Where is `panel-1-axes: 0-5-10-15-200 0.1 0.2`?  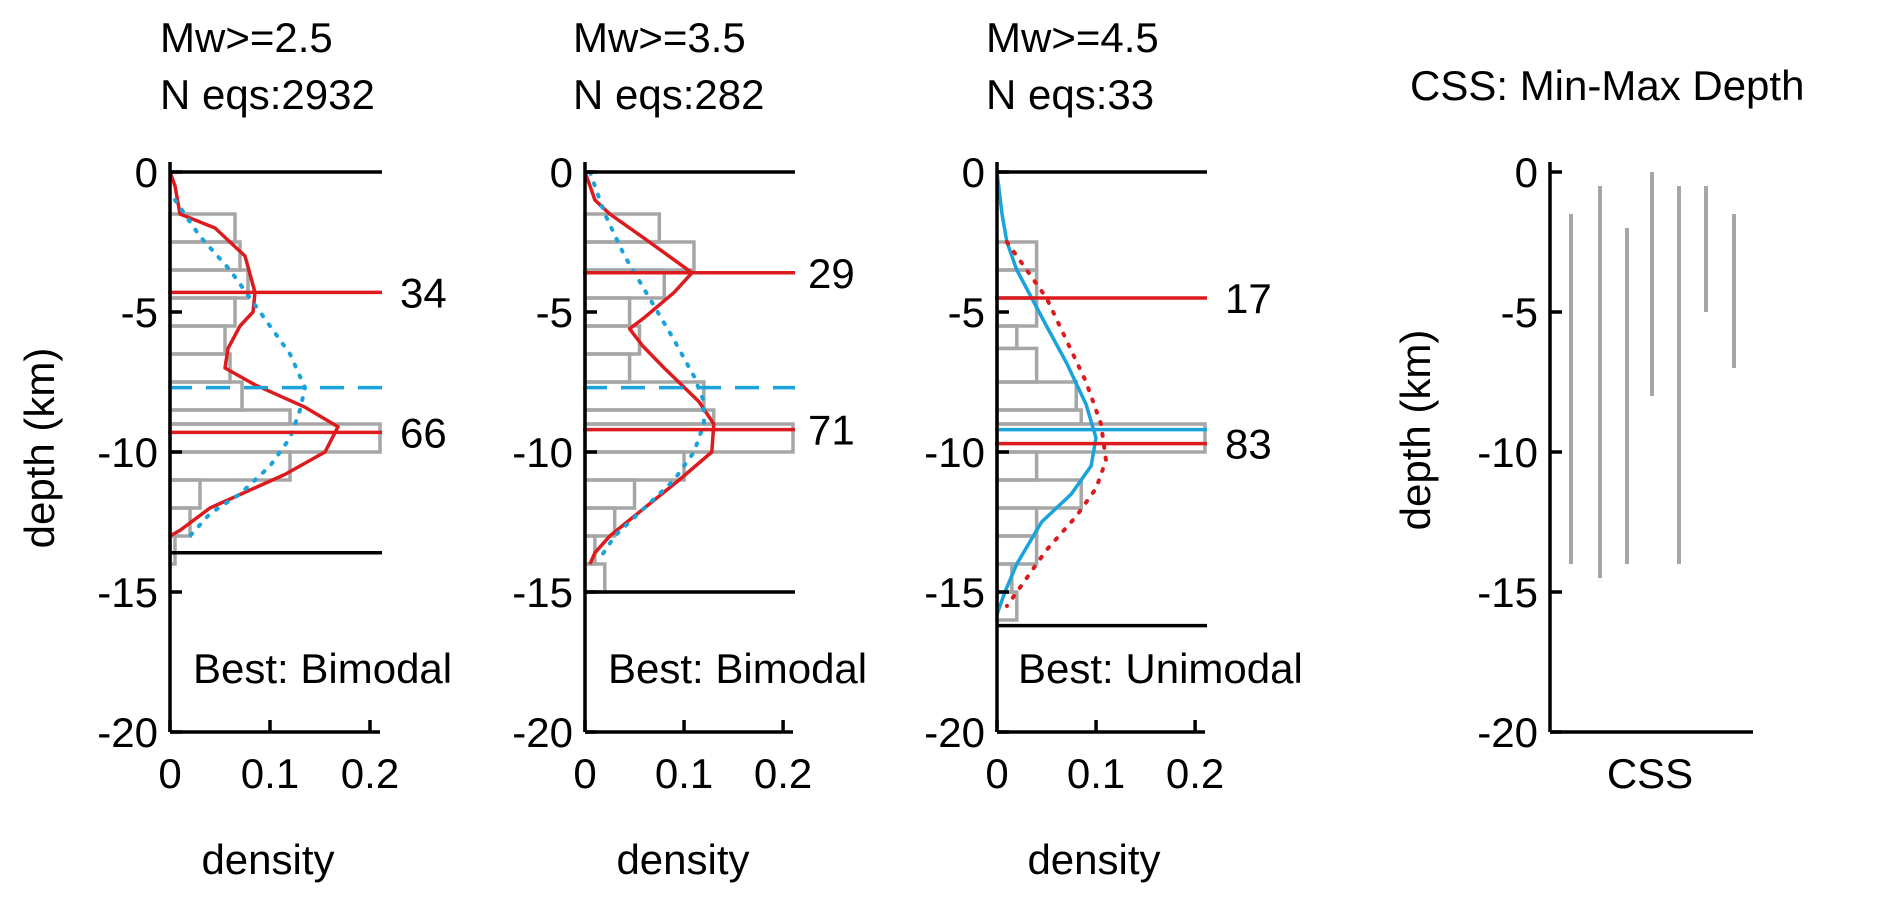 panel-1-axes: 0-5-10-15-200 0.1 0.2 is located at coordinates (248, 473).